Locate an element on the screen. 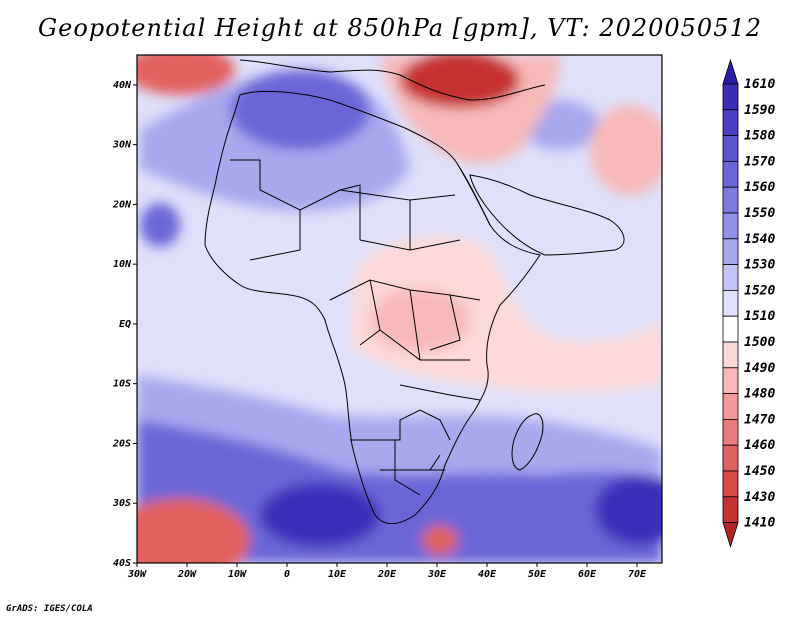  lat-tick-label: 40N is located at coordinates (122, 85).